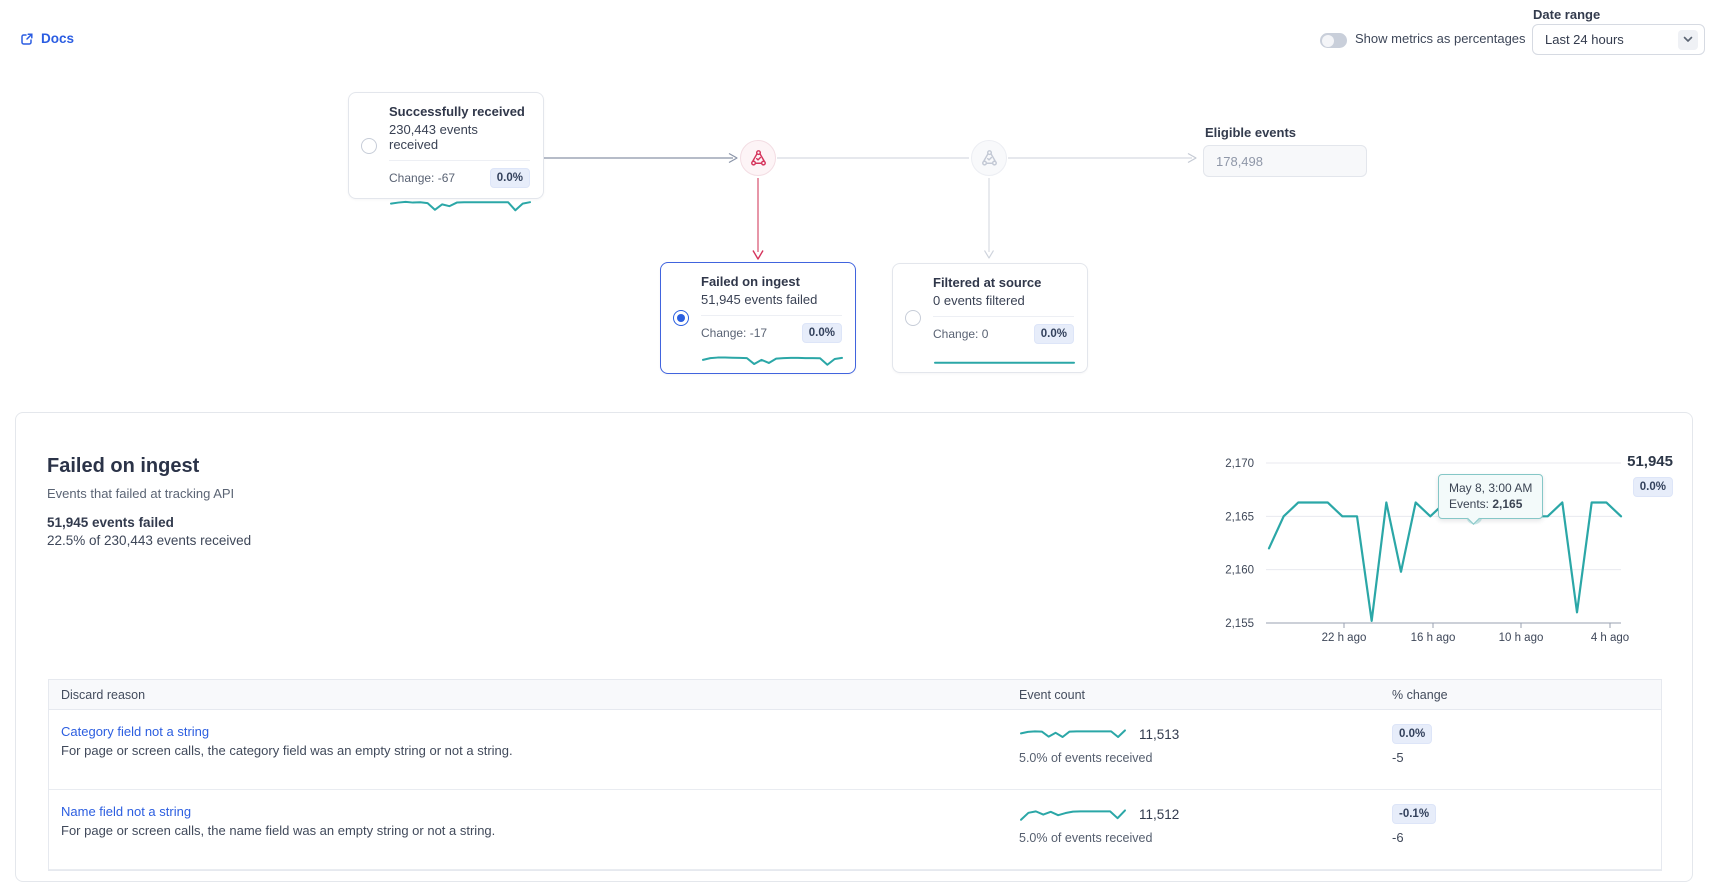 Image resolution: width=1711 pixels, height=882 pixels. I want to click on stat-share-of-received: 22.5% of 230,443 events received, so click(149, 540).